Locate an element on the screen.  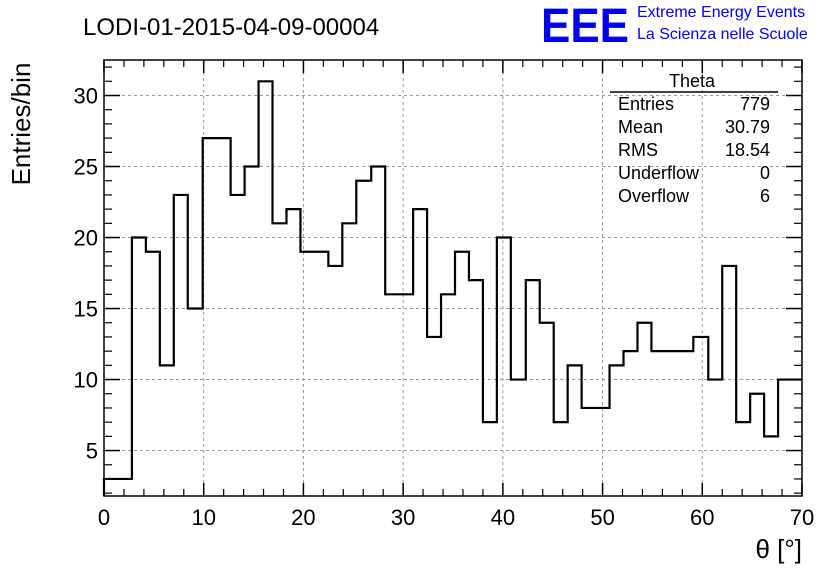
stats-value-rms: 18.54 is located at coordinates (747, 150).